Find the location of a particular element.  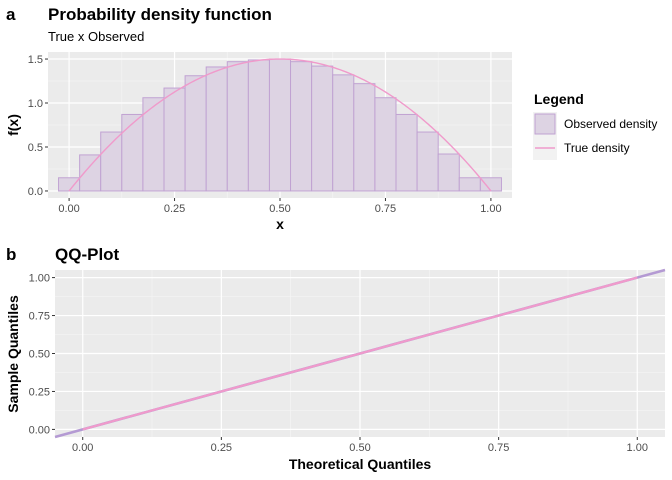

panel-a-tag: a is located at coordinates (11, 14).